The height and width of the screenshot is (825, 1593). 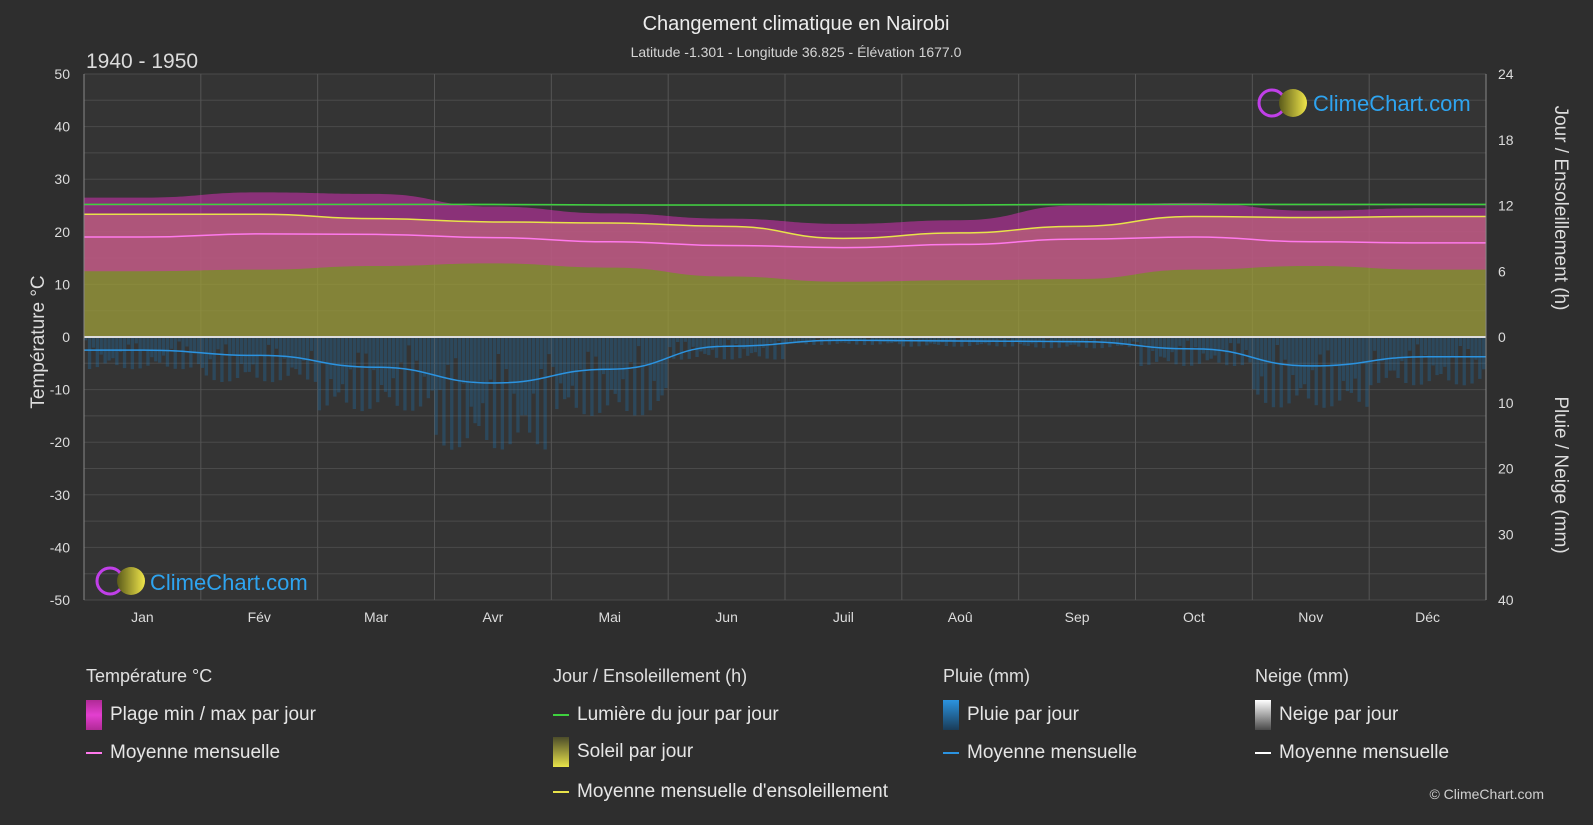 What do you see at coordinates (784, 241) in the screenshot?
I see `temperature-mean-line` at bounding box center [784, 241].